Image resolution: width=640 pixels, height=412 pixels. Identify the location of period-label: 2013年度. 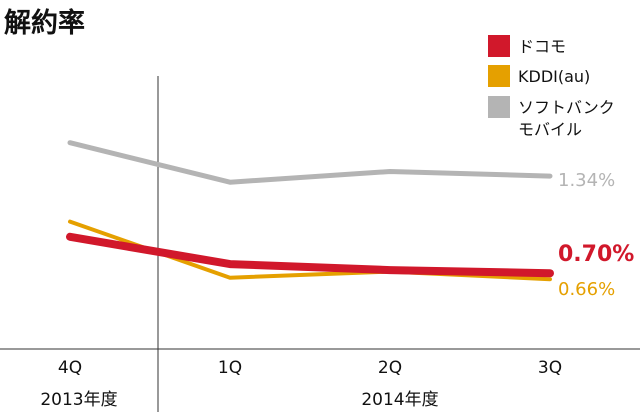
(78, 400).